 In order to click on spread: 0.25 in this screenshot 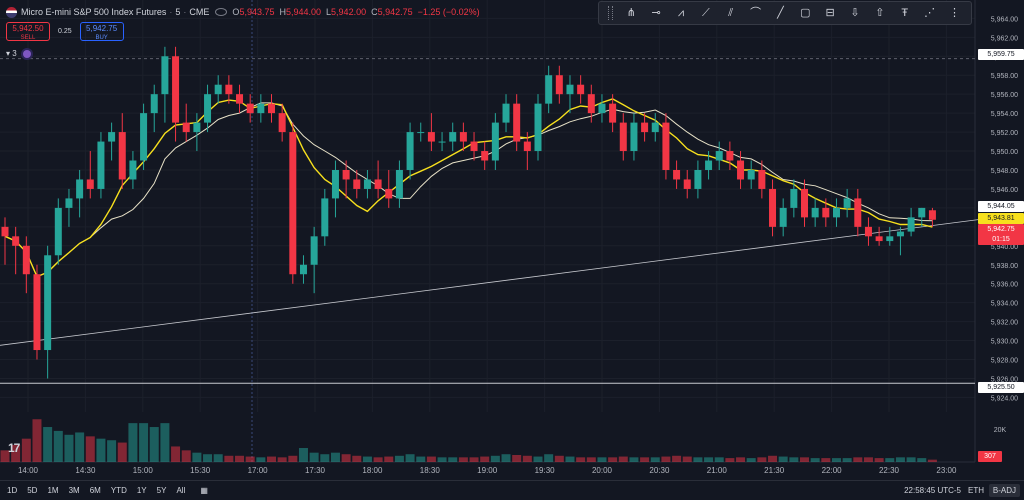, I will do `click(65, 31)`.